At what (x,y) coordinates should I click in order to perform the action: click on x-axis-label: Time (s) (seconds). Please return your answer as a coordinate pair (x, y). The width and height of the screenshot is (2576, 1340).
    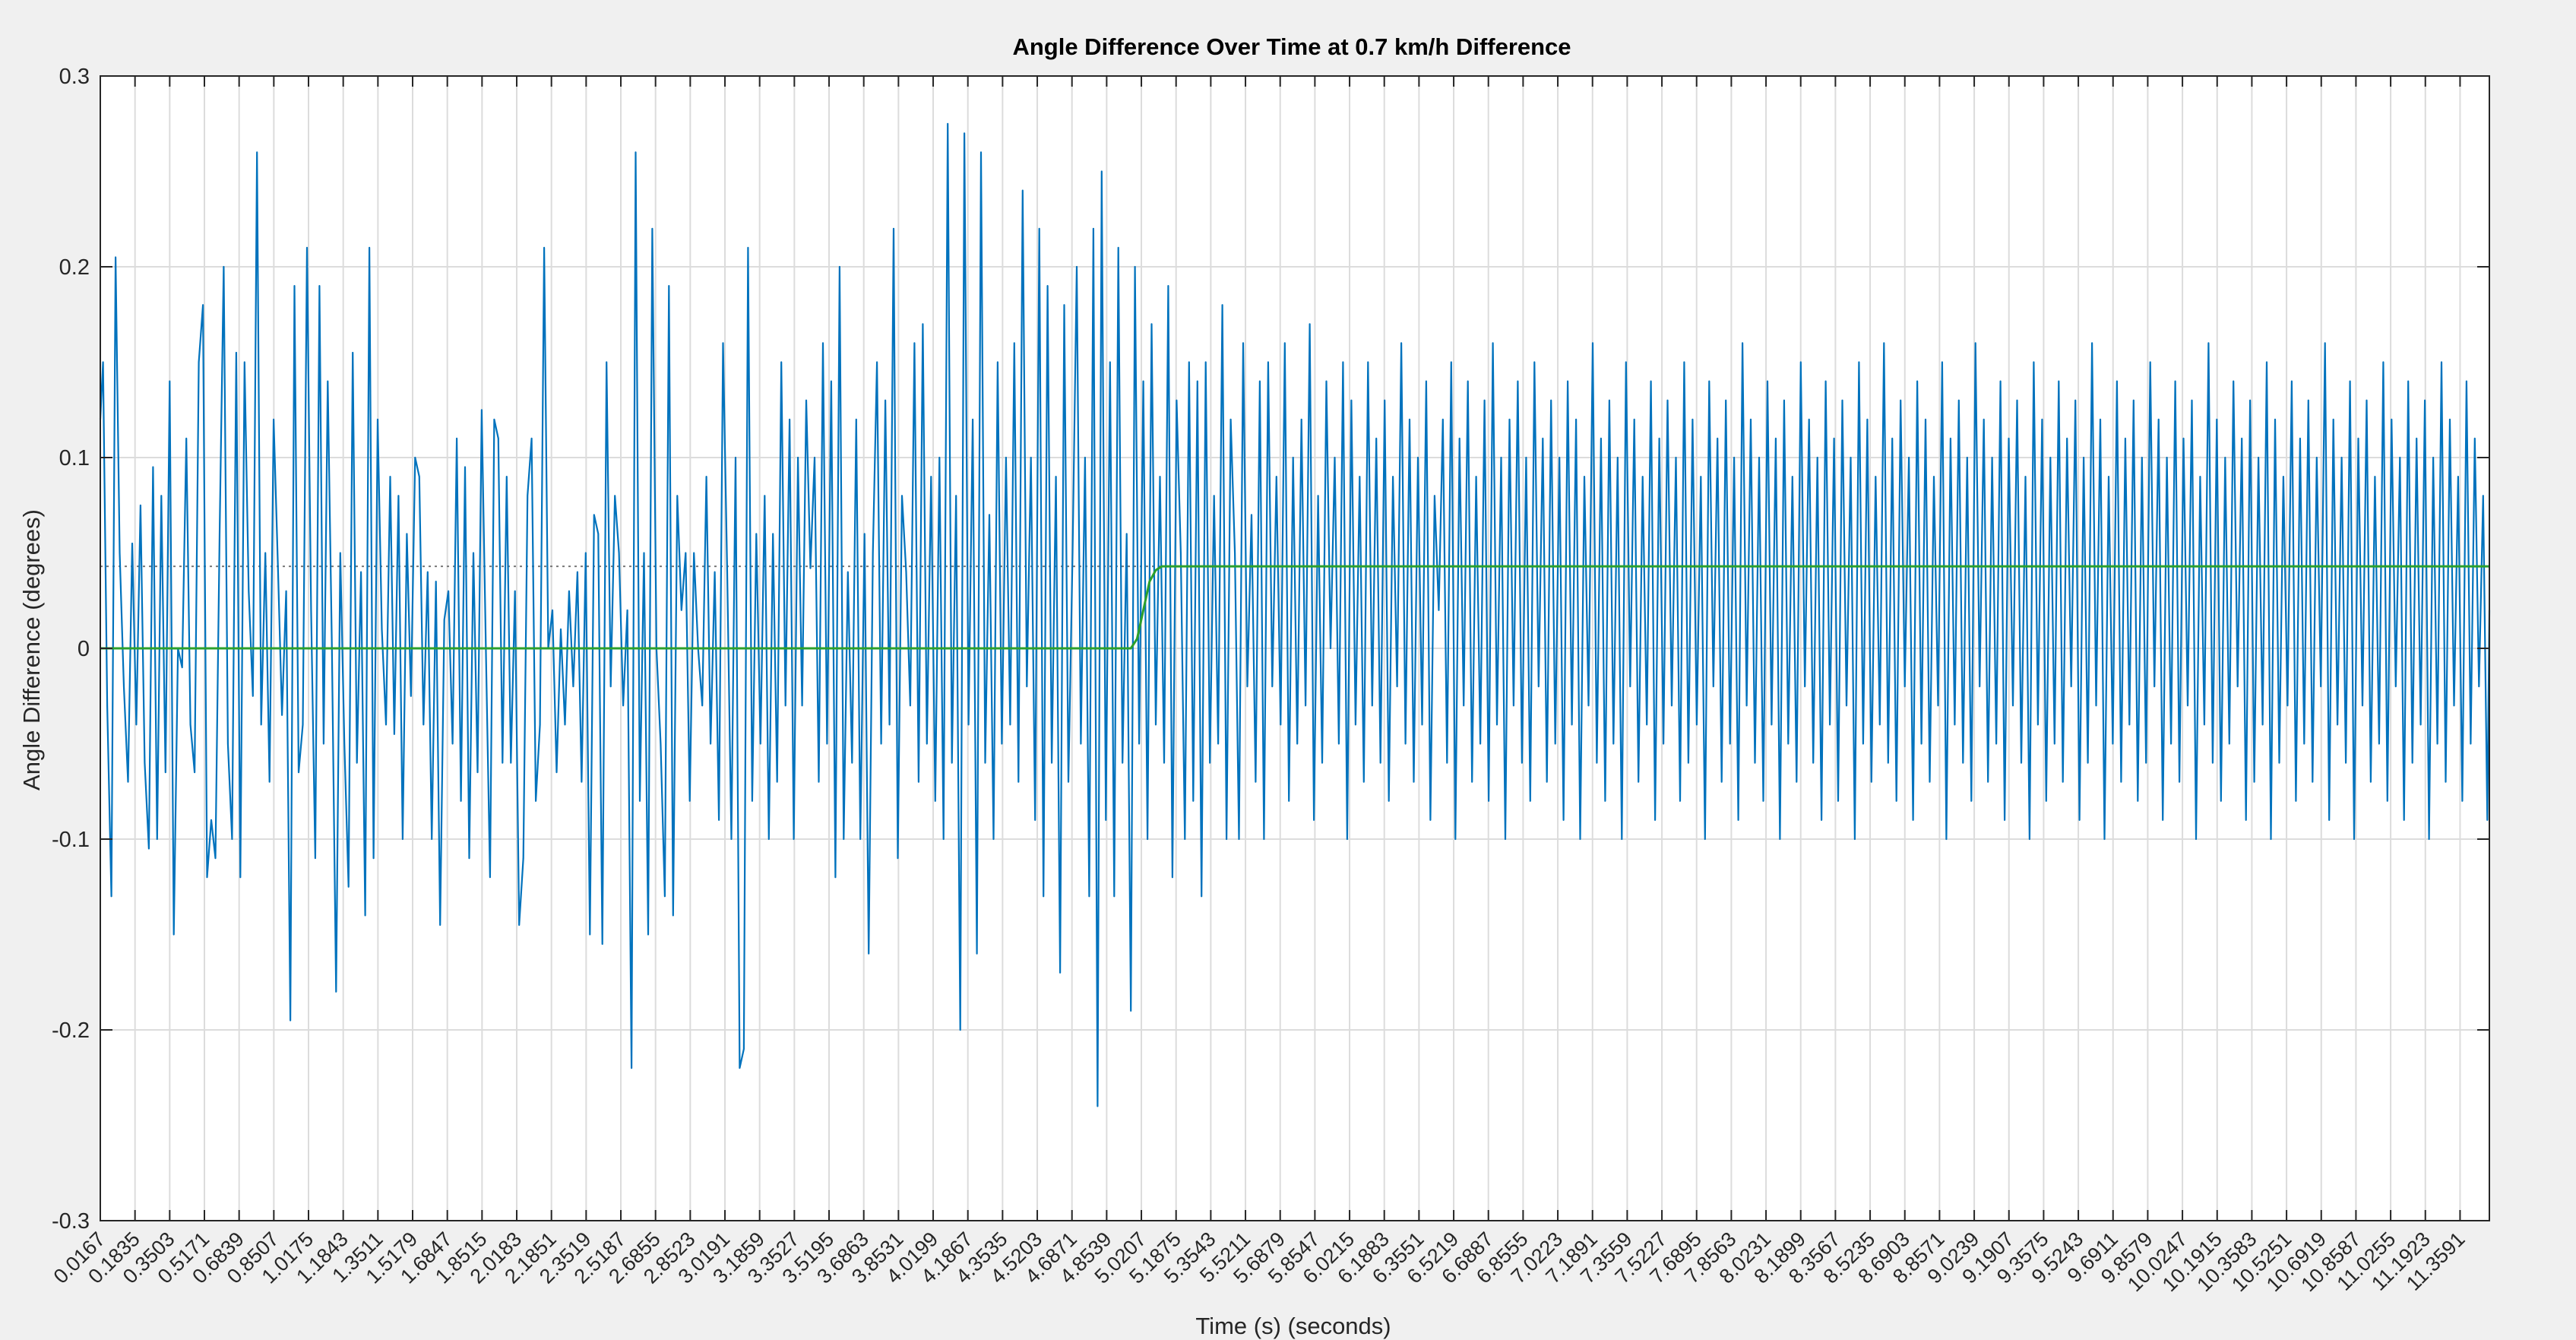
    Looking at the image, I should click on (1293, 1326).